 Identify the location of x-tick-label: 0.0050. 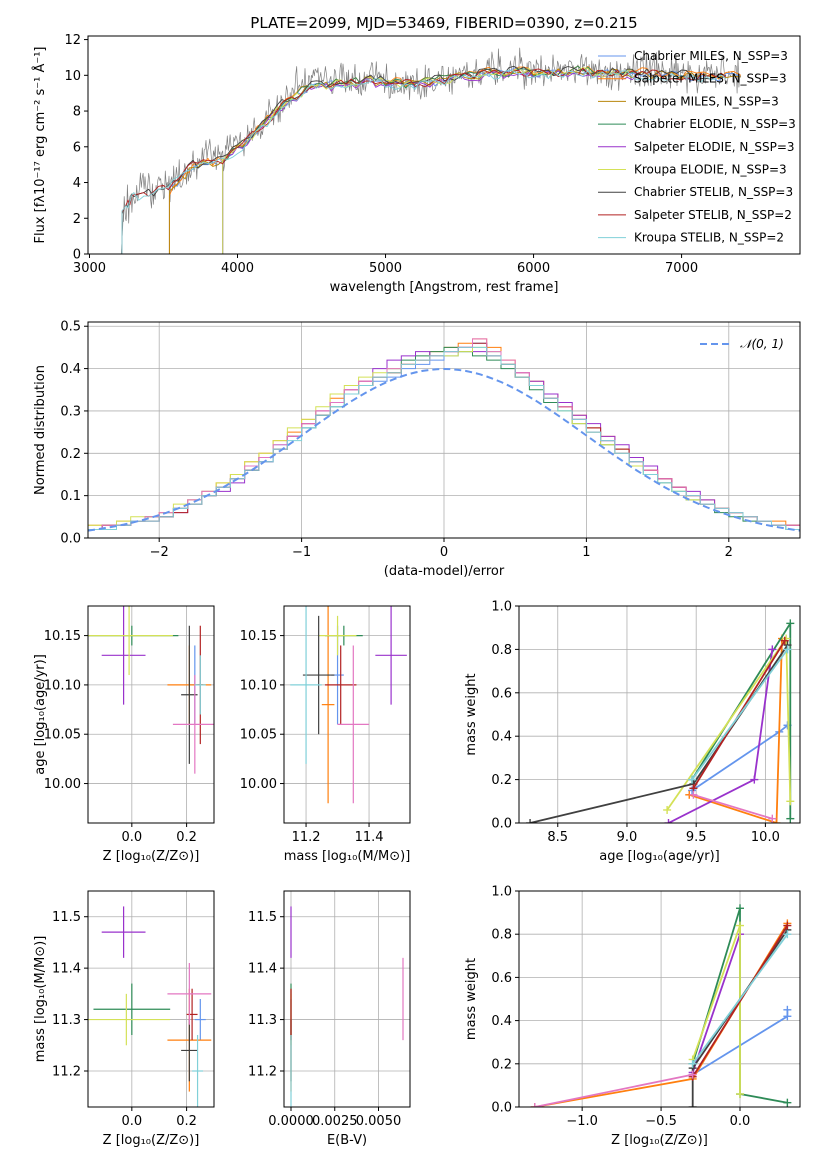
(379, 1121).